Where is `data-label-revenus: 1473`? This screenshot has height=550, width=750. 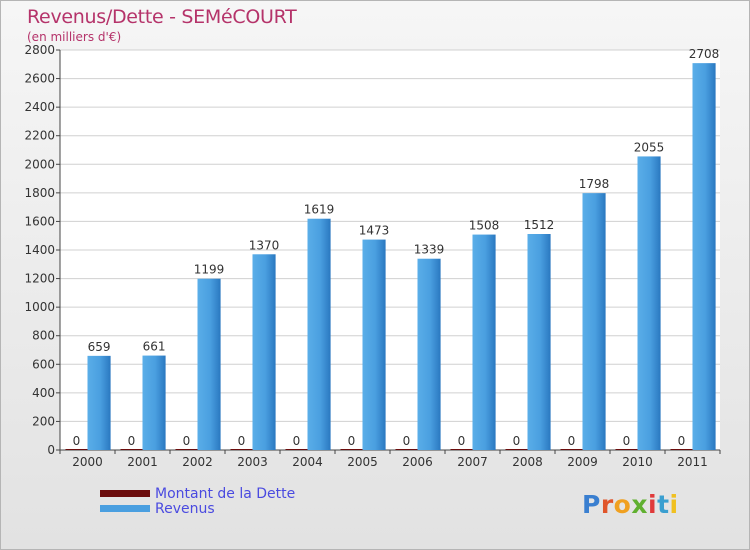 data-label-revenus: 1473 is located at coordinates (374, 231).